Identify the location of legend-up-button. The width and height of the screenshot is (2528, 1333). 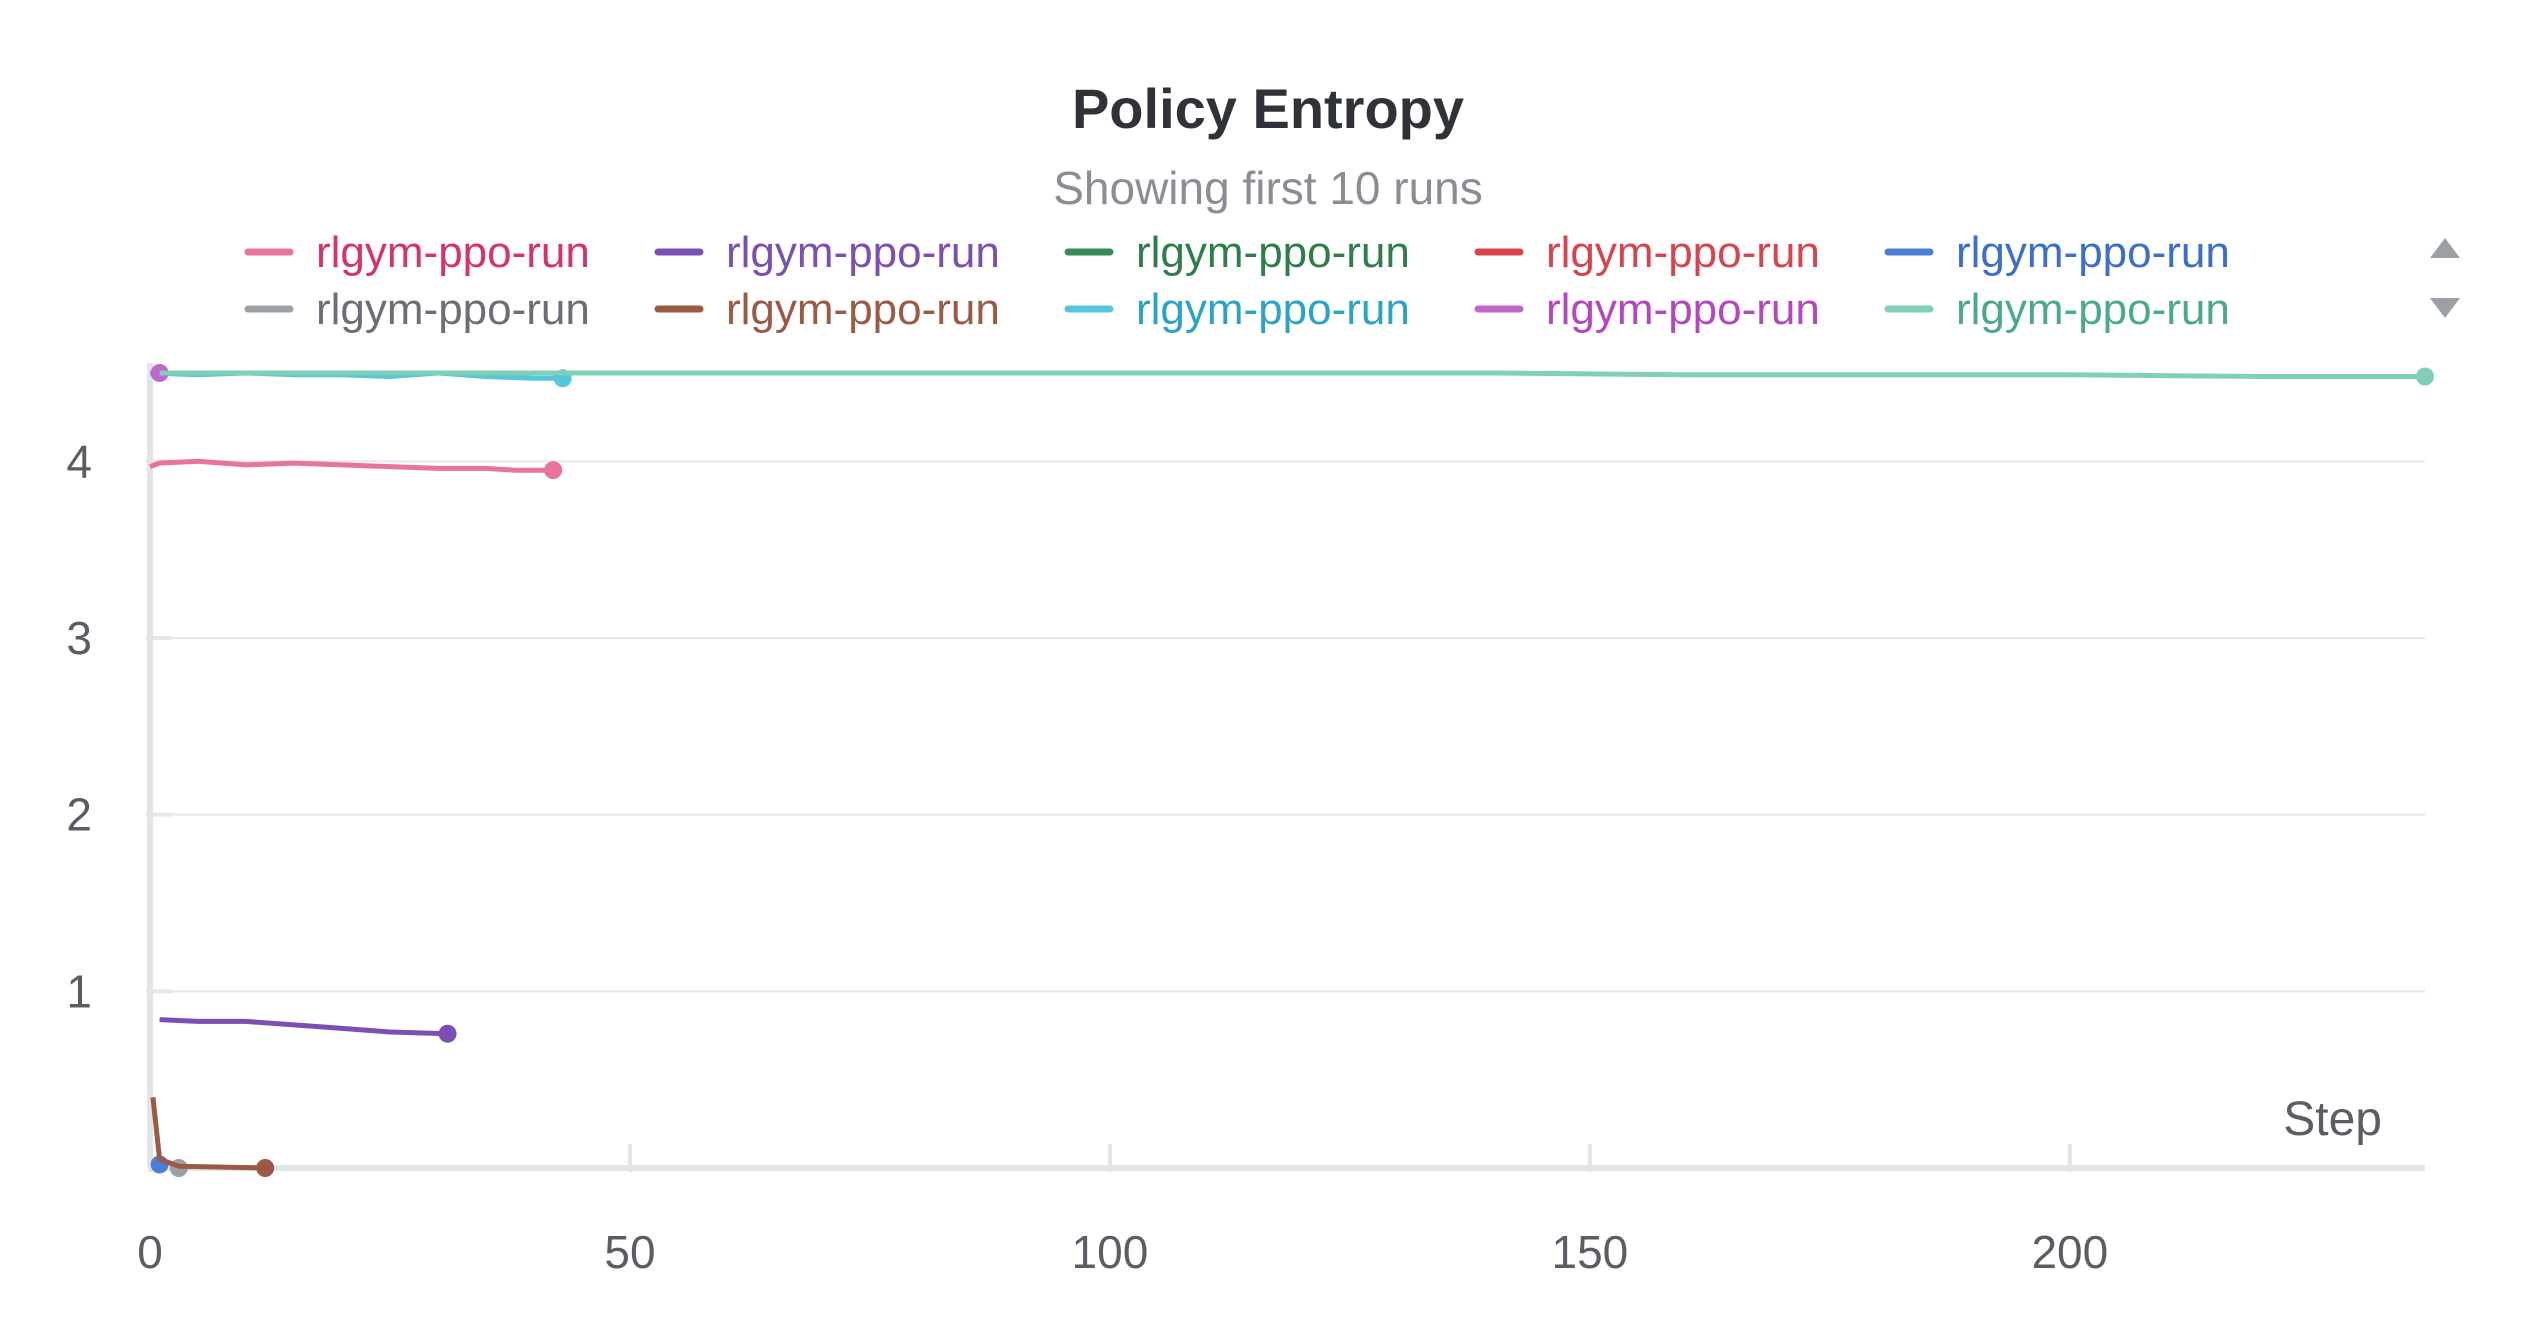
(2445, 248).